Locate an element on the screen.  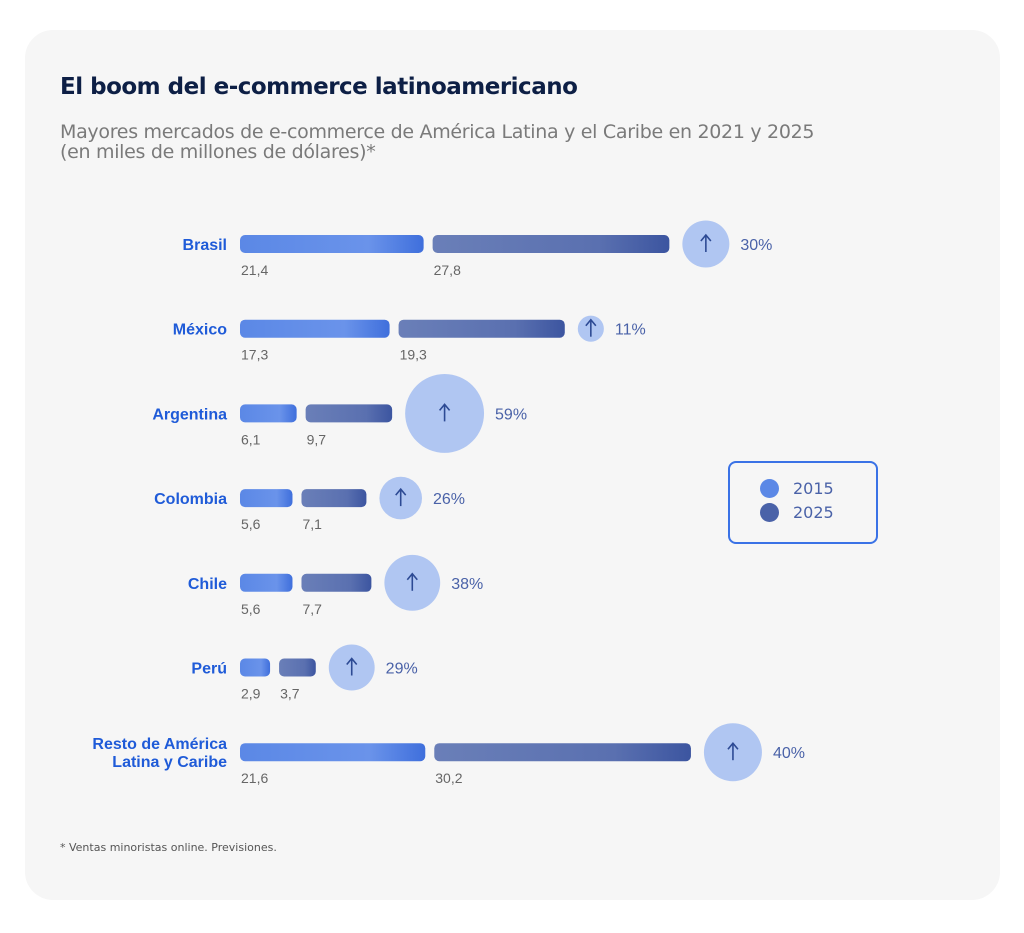
legend-item-first: 2015 is located at coordinates (797, 488).